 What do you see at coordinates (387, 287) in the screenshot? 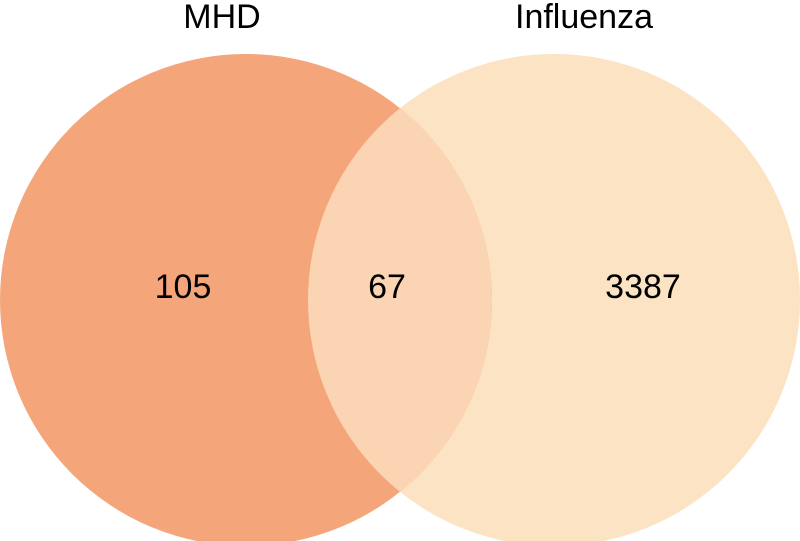
I see `intersection-count: 67` at bounding box center [387, 287].